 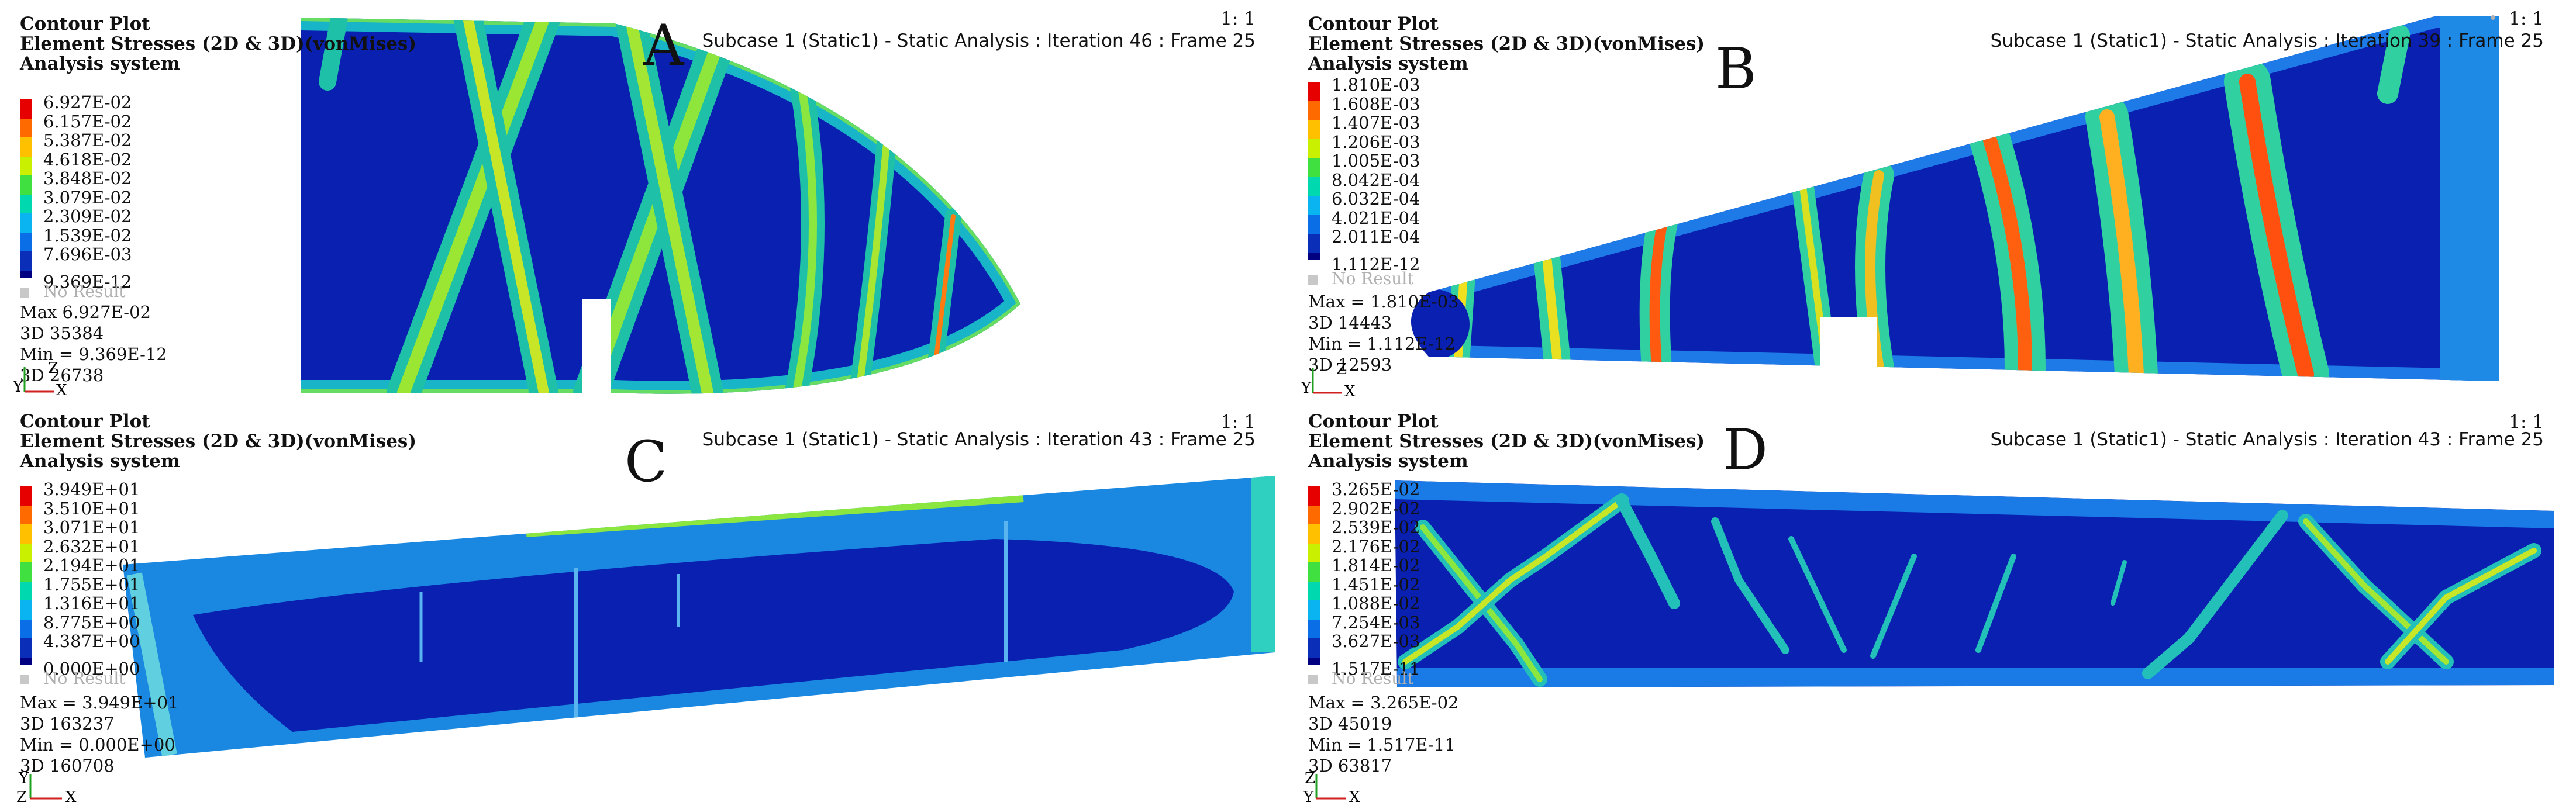 I want to click on max-value: Max = 1.810E-03, so click(x=1384, y=302).